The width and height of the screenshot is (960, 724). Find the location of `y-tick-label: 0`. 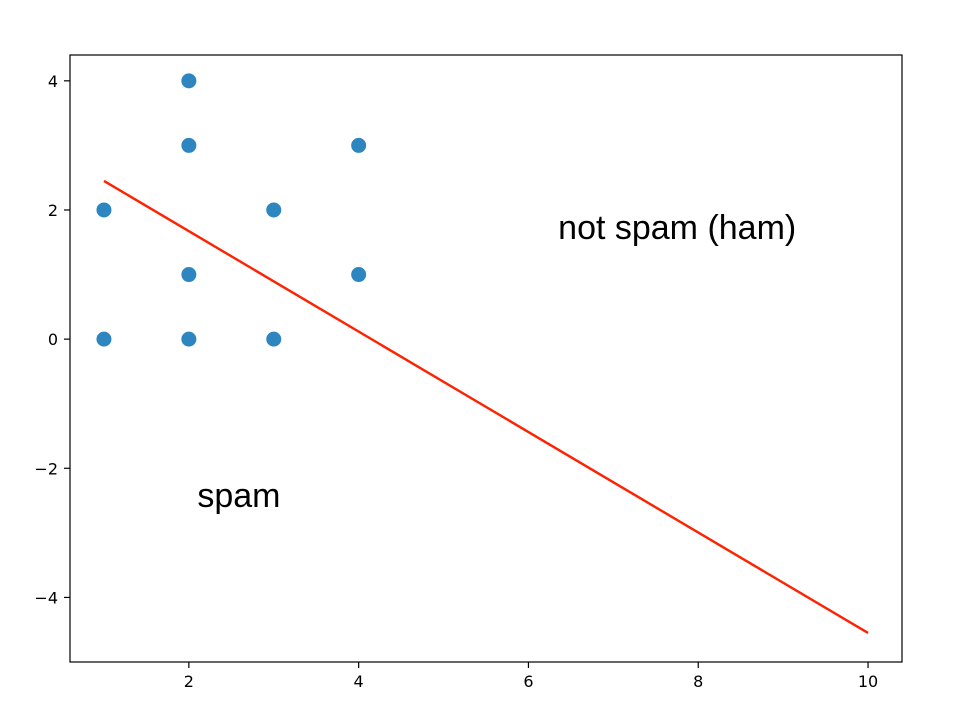

y-tick-label: 0 is located at coordinates (53, 339).